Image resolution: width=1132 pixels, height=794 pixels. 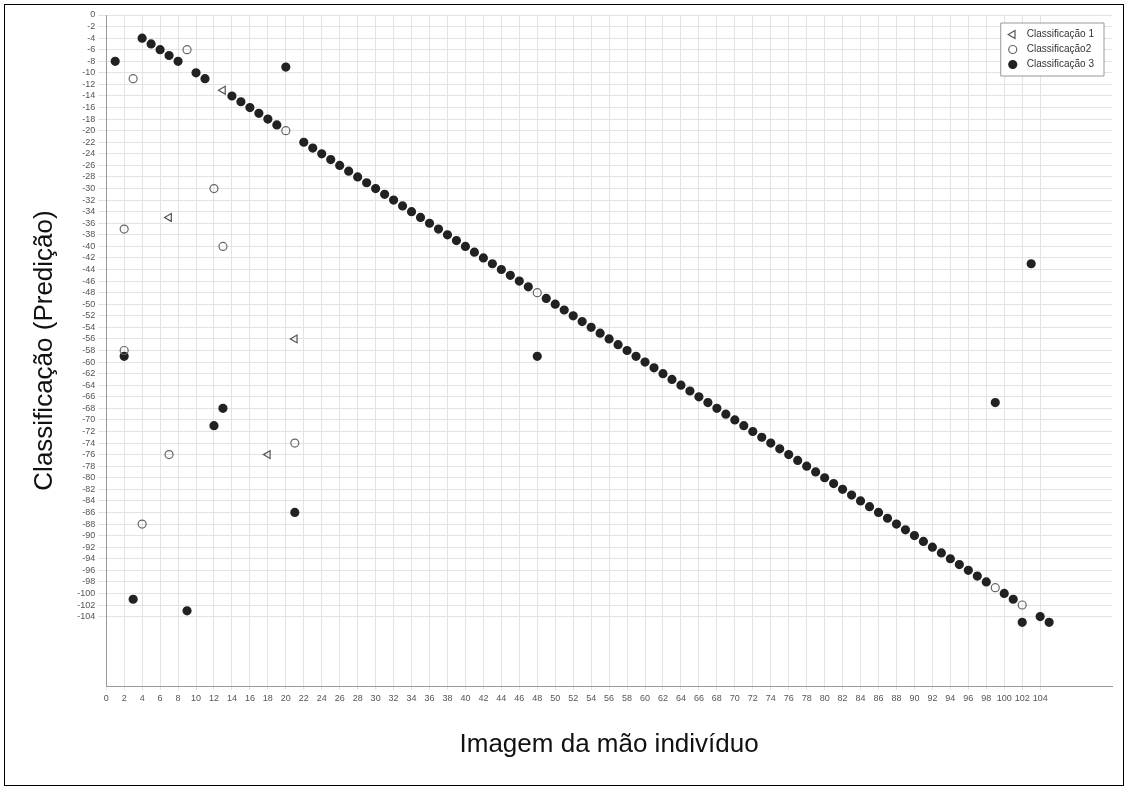 What do you see at coordinates (89, 211) in the screenshot?
I see `y-tick-label: -34` at bounding box center [89, 211].